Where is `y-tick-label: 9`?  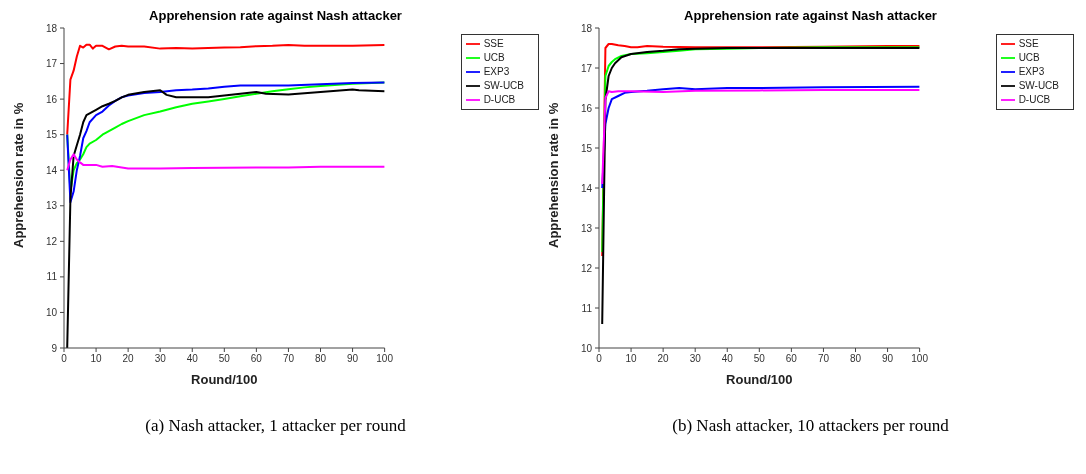
y-tick-label: 9 is located at coordinates (54, 348).